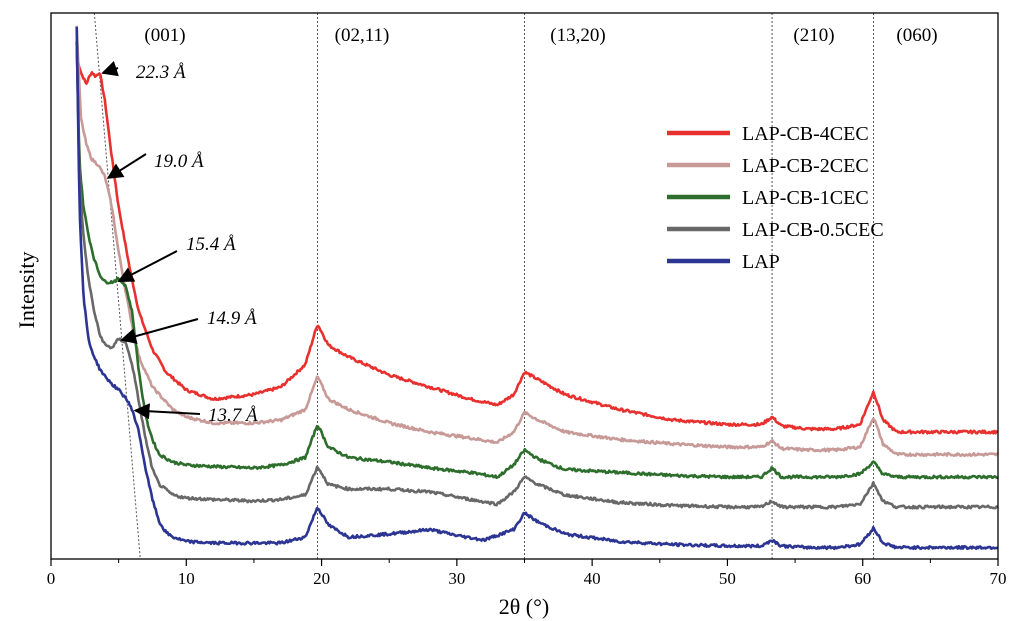 Image resolution: width=1013 pixels, height=621 pixels. I want to click on peak-label: (02,11), so click(362, 35).